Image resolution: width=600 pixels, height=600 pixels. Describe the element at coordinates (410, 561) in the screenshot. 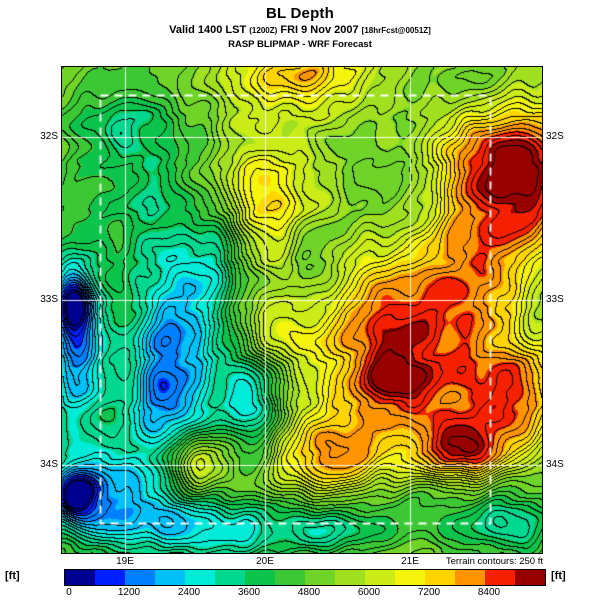

I see `lon-label: 21E` at that location.